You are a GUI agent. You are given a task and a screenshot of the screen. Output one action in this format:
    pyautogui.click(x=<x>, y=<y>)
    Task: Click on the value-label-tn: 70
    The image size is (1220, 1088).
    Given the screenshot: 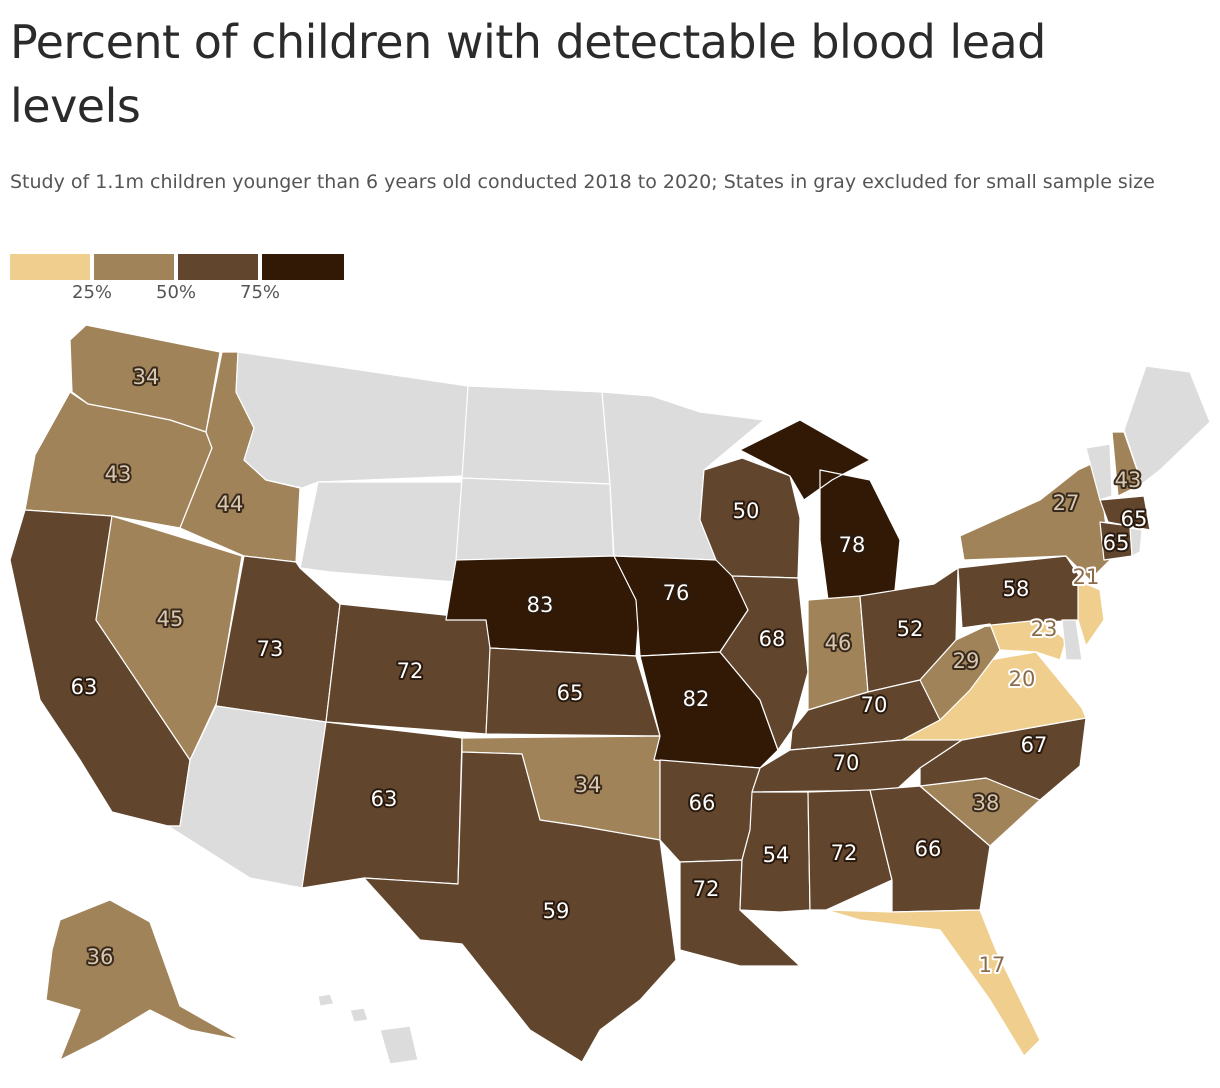 What is the action you would take?
    pyautogui.click(x=846, y=763)
    